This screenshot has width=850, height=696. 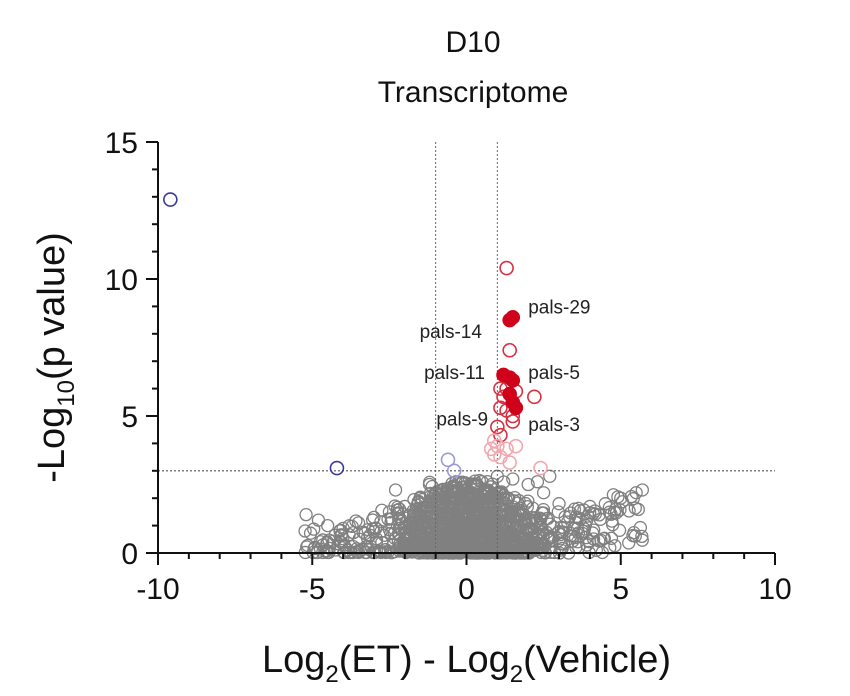 What do you see at coordinates (129, 554) in the screenshot?
I see `y-tick-label: 0` at bounding box center [129, 554].